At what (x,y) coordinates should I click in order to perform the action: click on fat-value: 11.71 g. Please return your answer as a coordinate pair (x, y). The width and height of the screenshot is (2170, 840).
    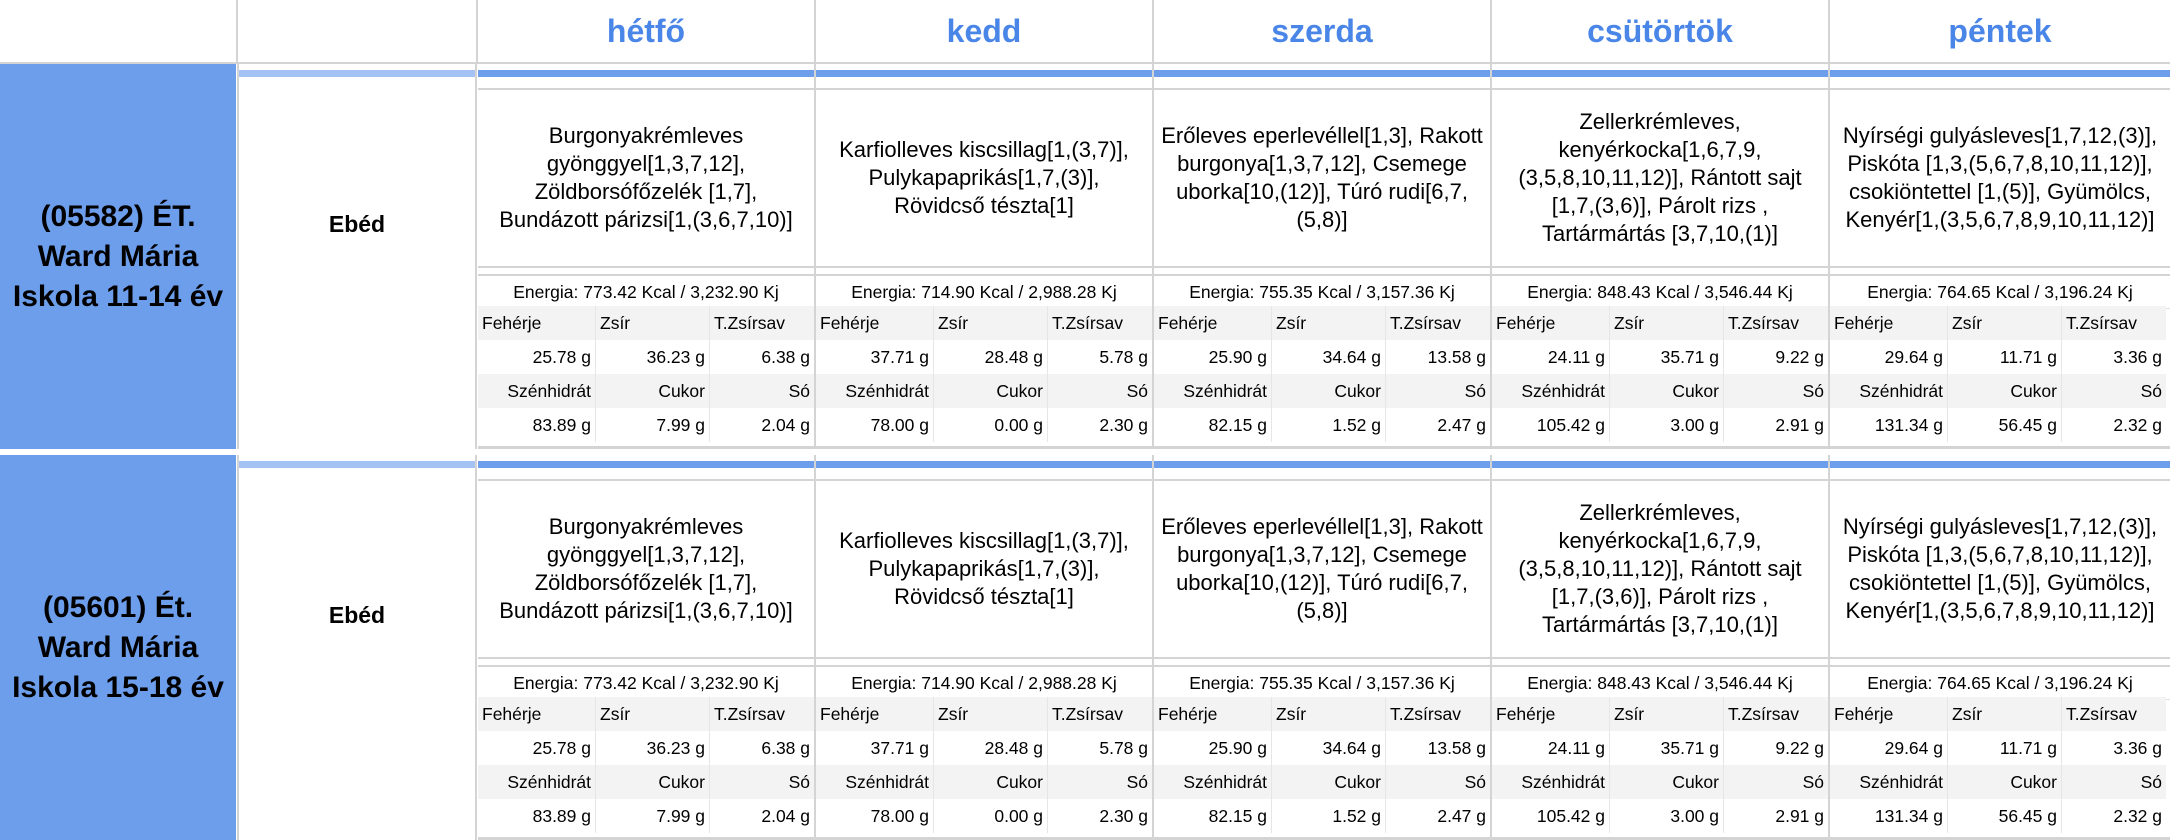
    Looking at the image, I should click on (2005, 748).